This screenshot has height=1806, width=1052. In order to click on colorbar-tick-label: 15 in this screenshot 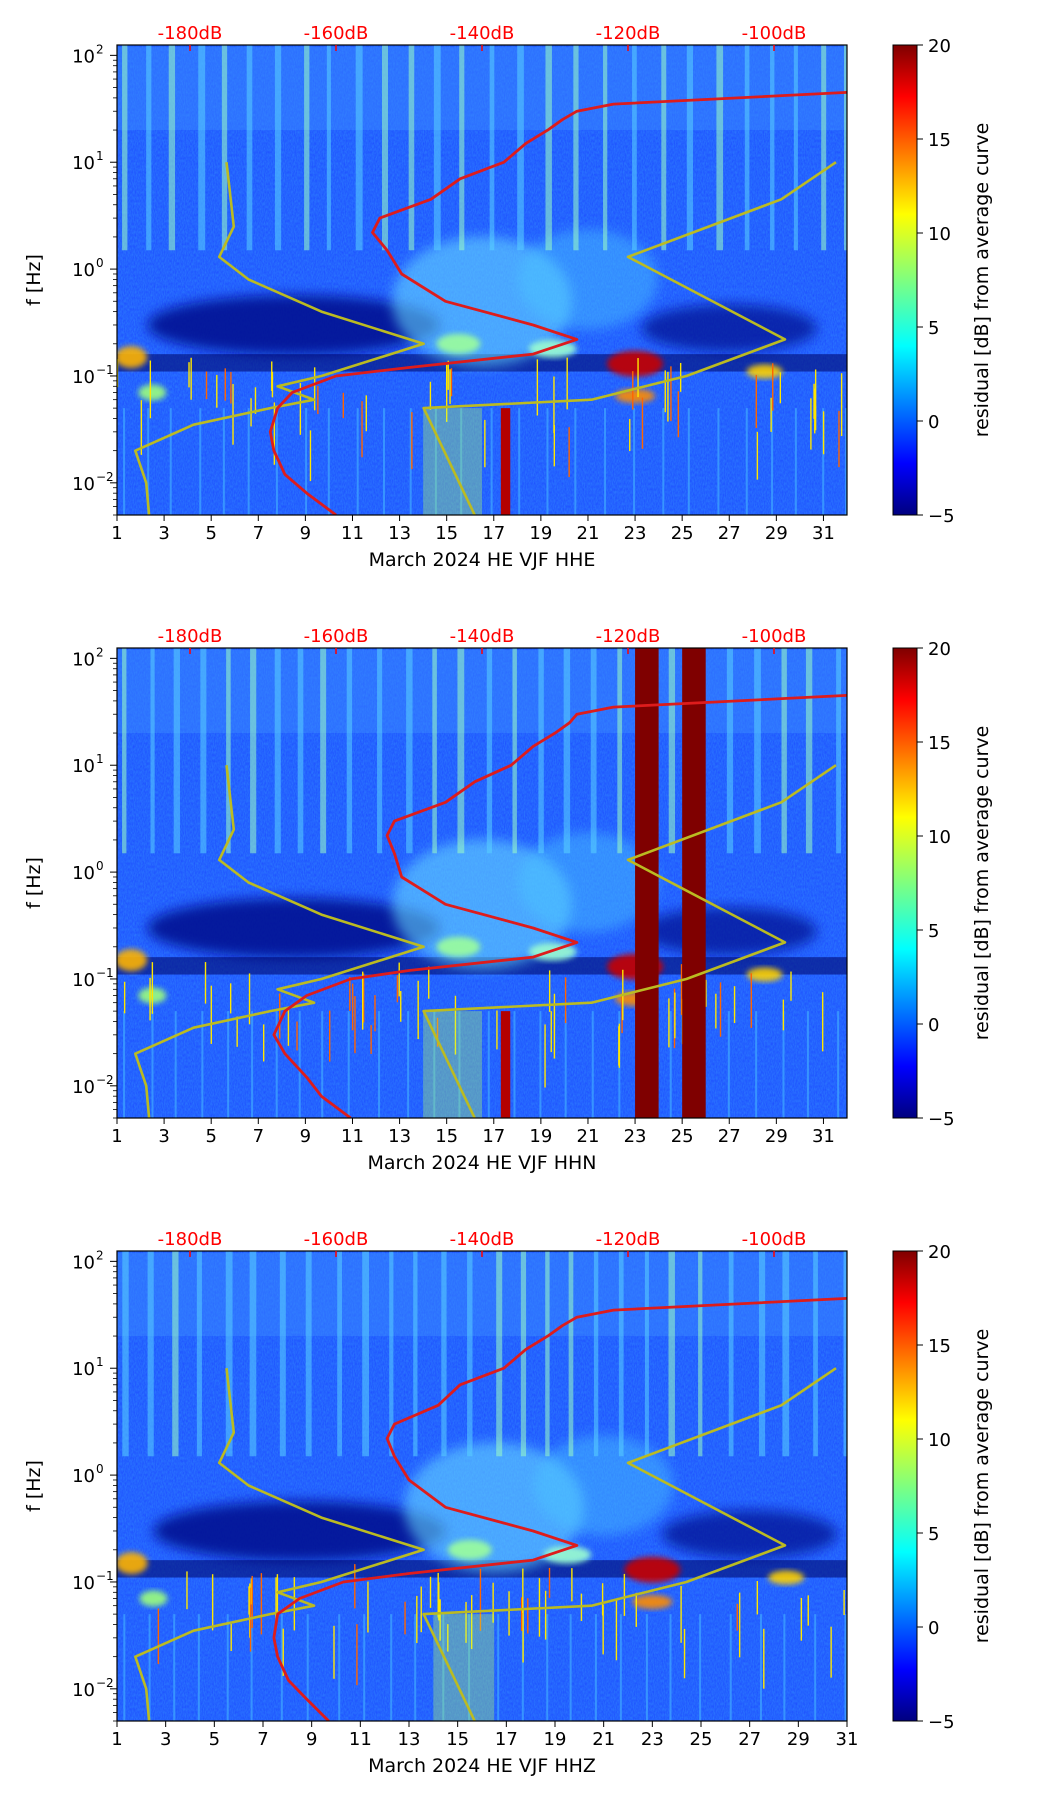, I will do `click(939, 743)`.